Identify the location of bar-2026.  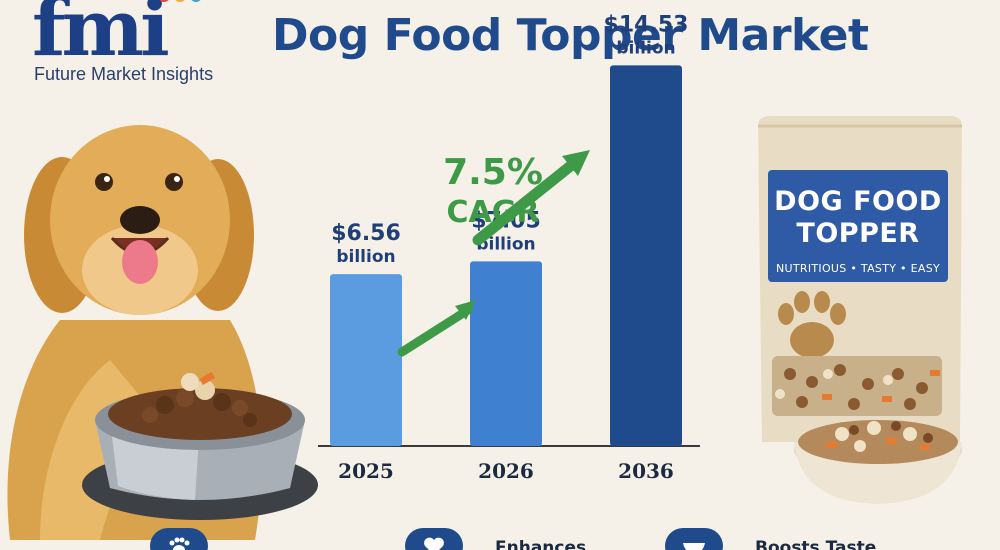
(506, 353).